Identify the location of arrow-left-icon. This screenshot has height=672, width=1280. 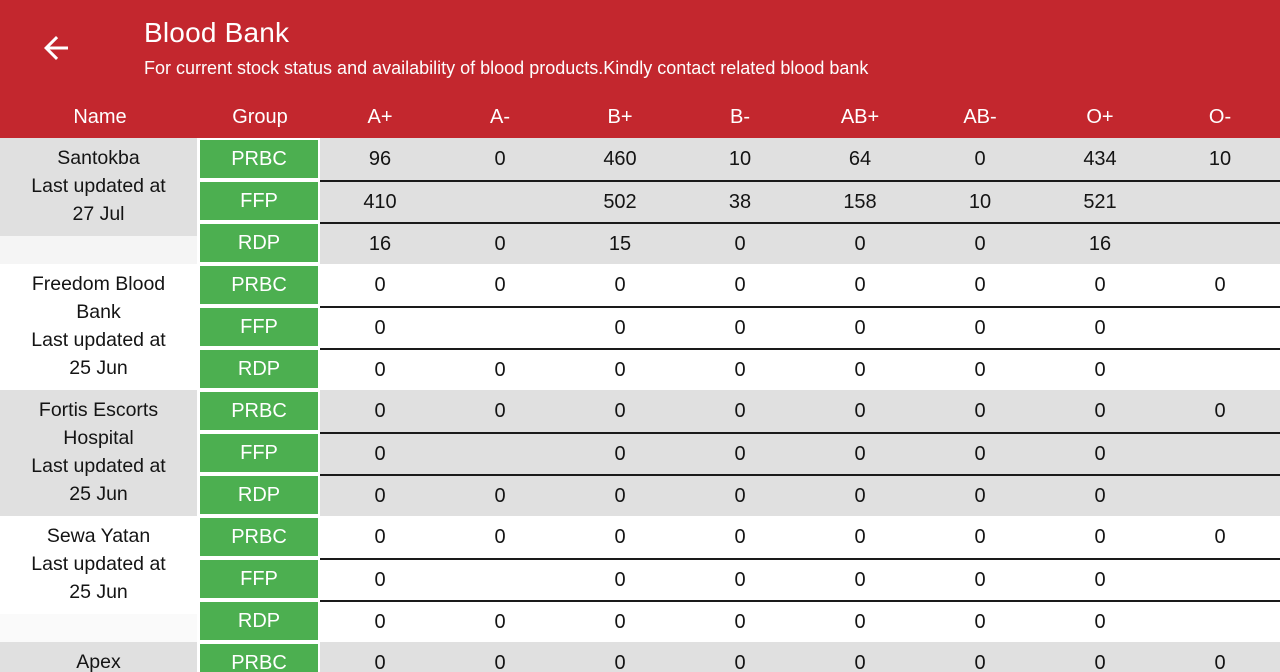
(56, 48).